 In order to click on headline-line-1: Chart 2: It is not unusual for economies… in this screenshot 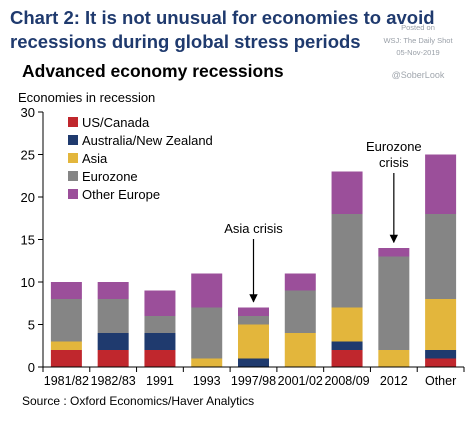, I will do `click(222, 17)`.